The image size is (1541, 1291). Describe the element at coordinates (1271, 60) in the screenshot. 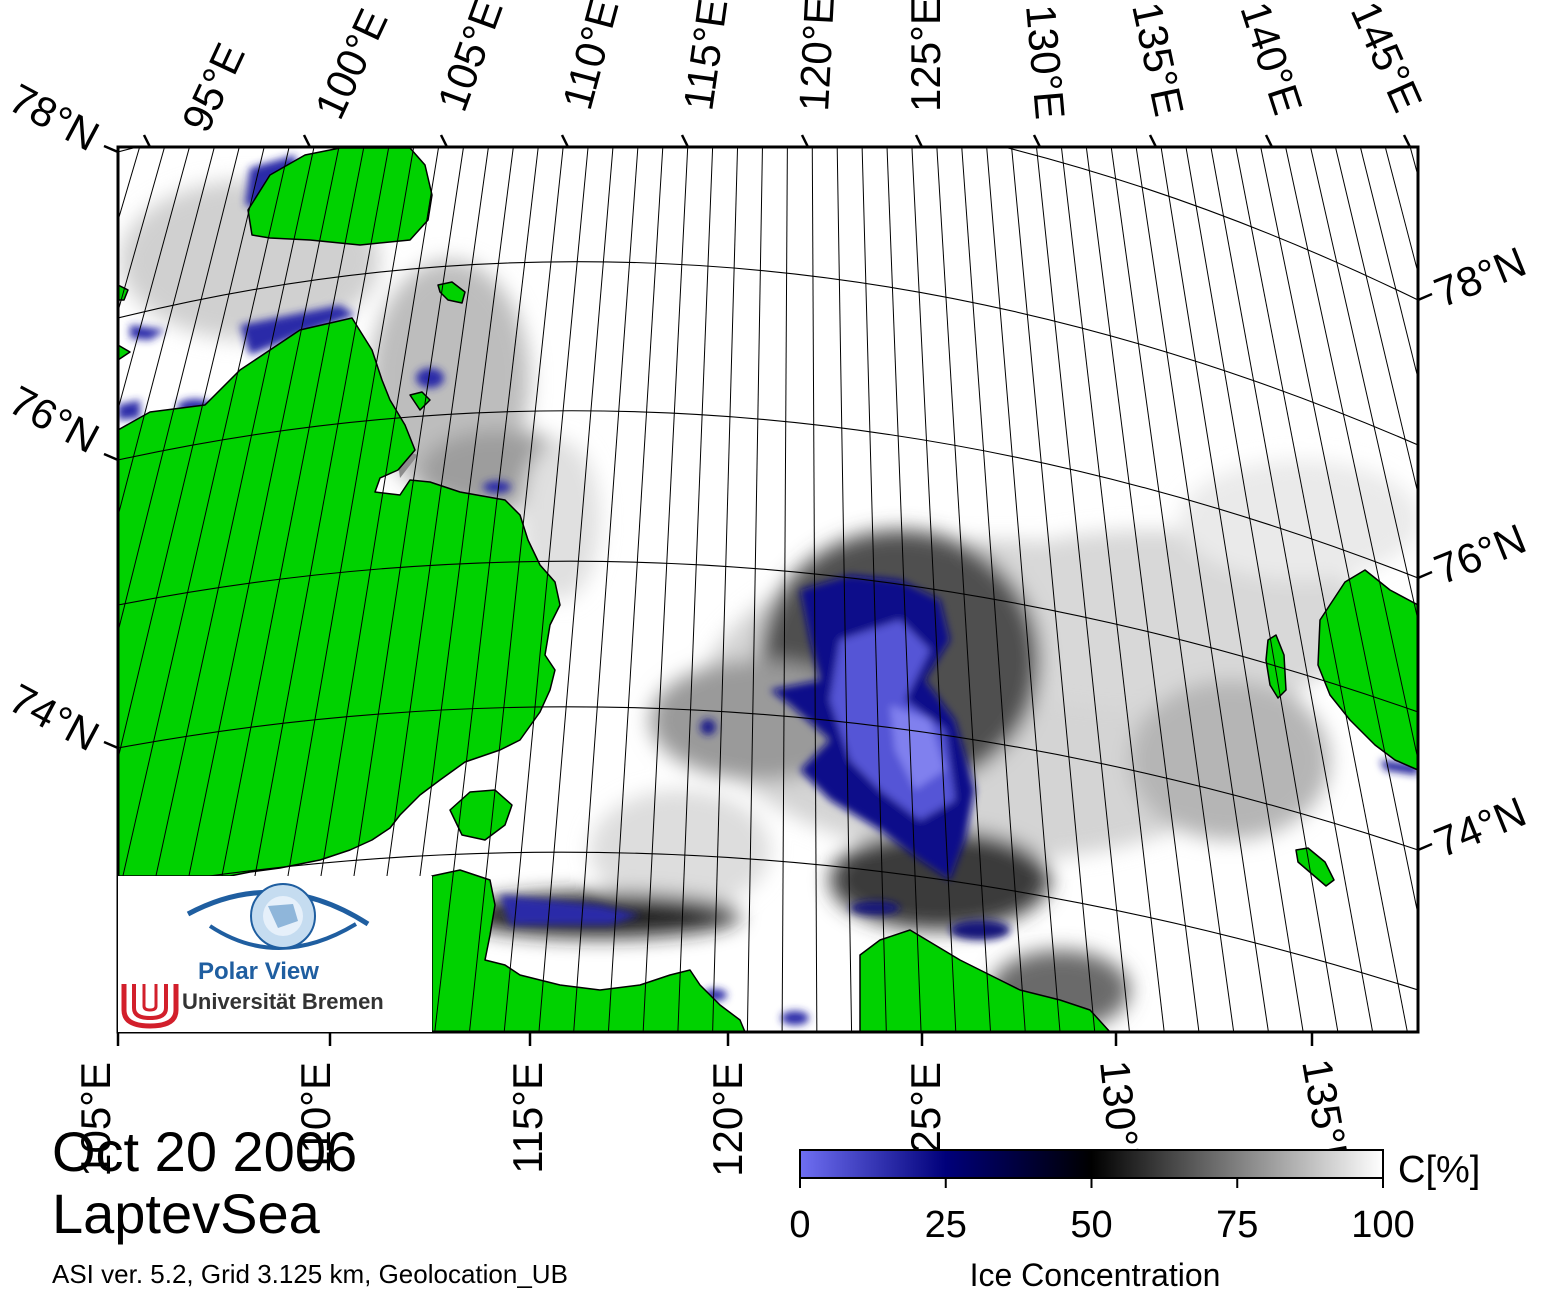

I see `top-lon-label: 140°E` at that location.